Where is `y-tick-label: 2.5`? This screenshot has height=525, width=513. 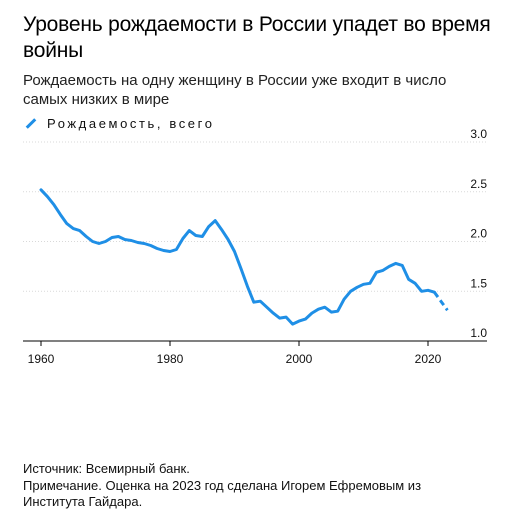 y-tick-label: 2.5 is located at coordinates (478, 184).